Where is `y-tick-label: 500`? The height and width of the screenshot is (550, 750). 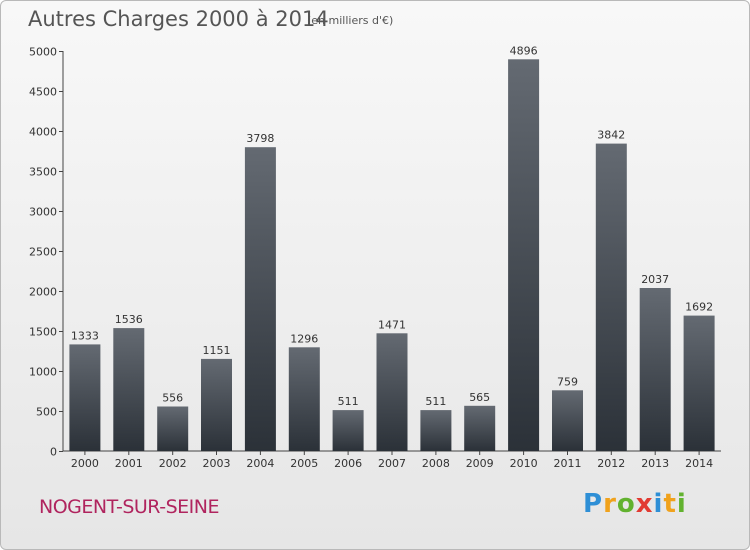
y-tick-label: 500 is located at coordinates (46, 412).